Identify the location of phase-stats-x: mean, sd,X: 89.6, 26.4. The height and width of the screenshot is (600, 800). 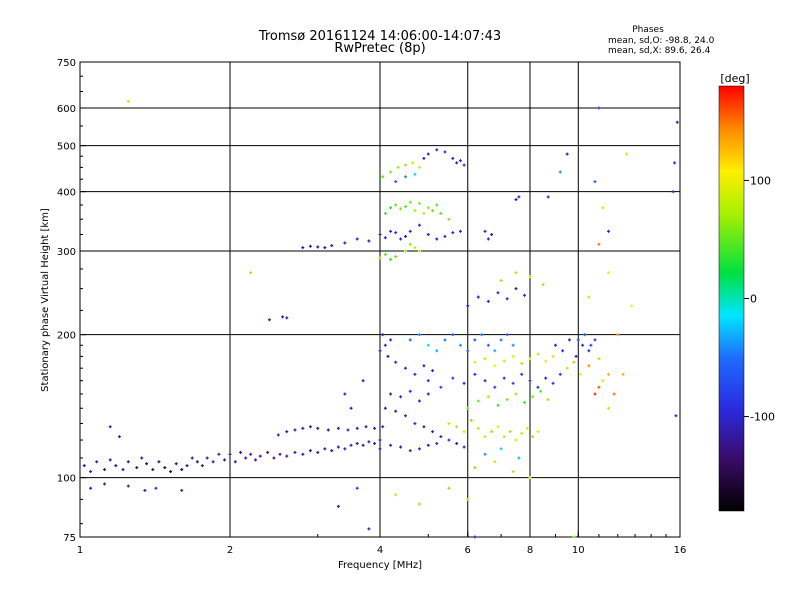
(659, 51).